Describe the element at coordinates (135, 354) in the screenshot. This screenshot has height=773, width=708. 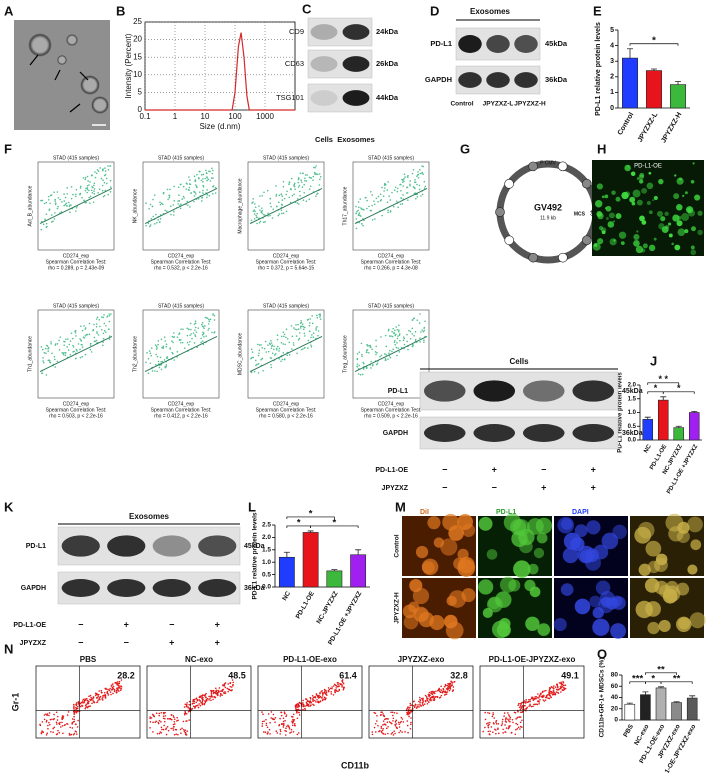
I see `label: Th2_abundance` at that location.